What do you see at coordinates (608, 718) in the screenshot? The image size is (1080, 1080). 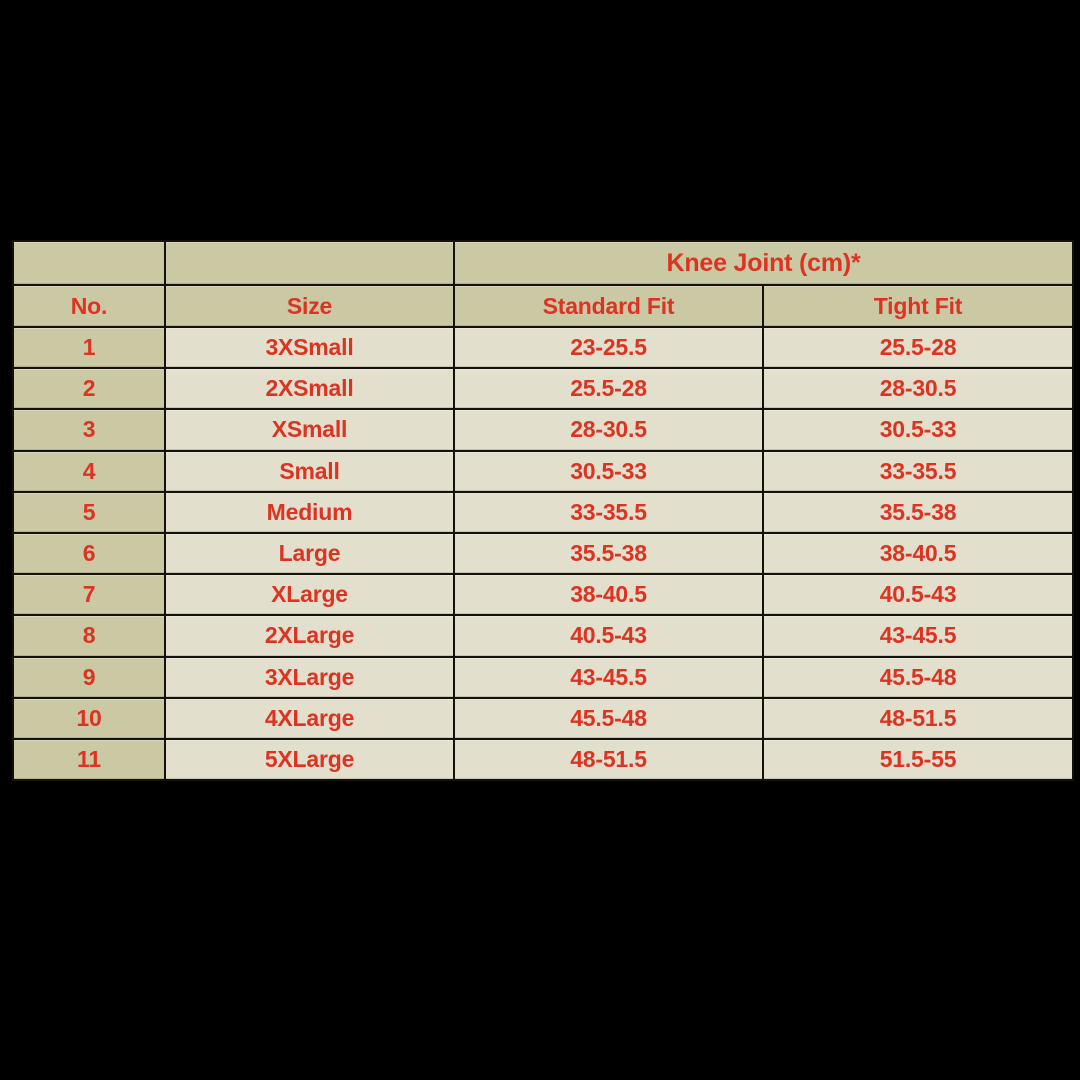 I see `cell-standard-fit: 45.5-48` at bounding box center [608, 718].